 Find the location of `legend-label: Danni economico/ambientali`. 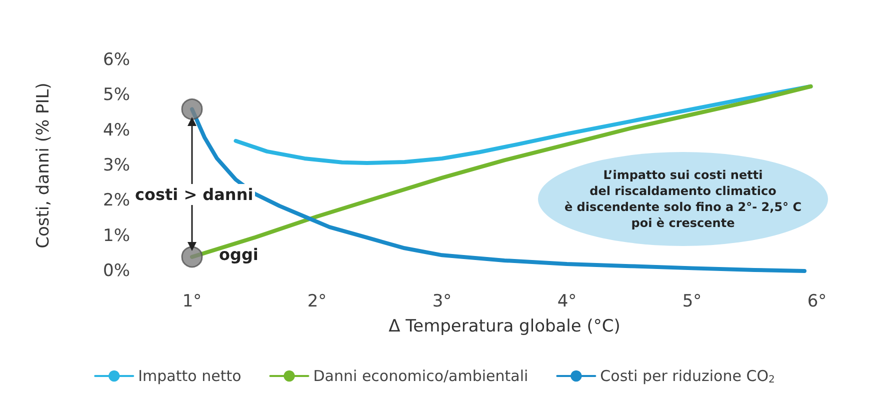

legend-label: Danni economico/ambientali is located at coordinates (420, 376).